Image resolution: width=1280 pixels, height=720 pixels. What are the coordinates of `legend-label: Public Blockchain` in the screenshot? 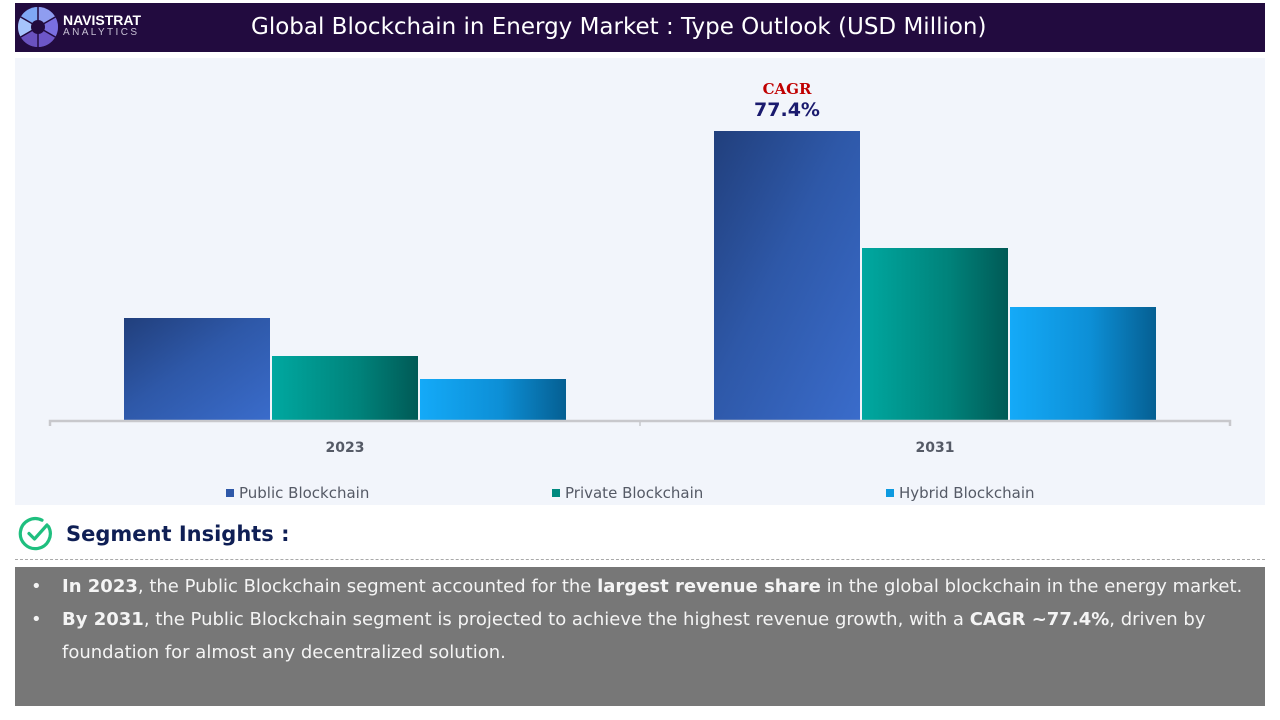 It's located at (304, 493).